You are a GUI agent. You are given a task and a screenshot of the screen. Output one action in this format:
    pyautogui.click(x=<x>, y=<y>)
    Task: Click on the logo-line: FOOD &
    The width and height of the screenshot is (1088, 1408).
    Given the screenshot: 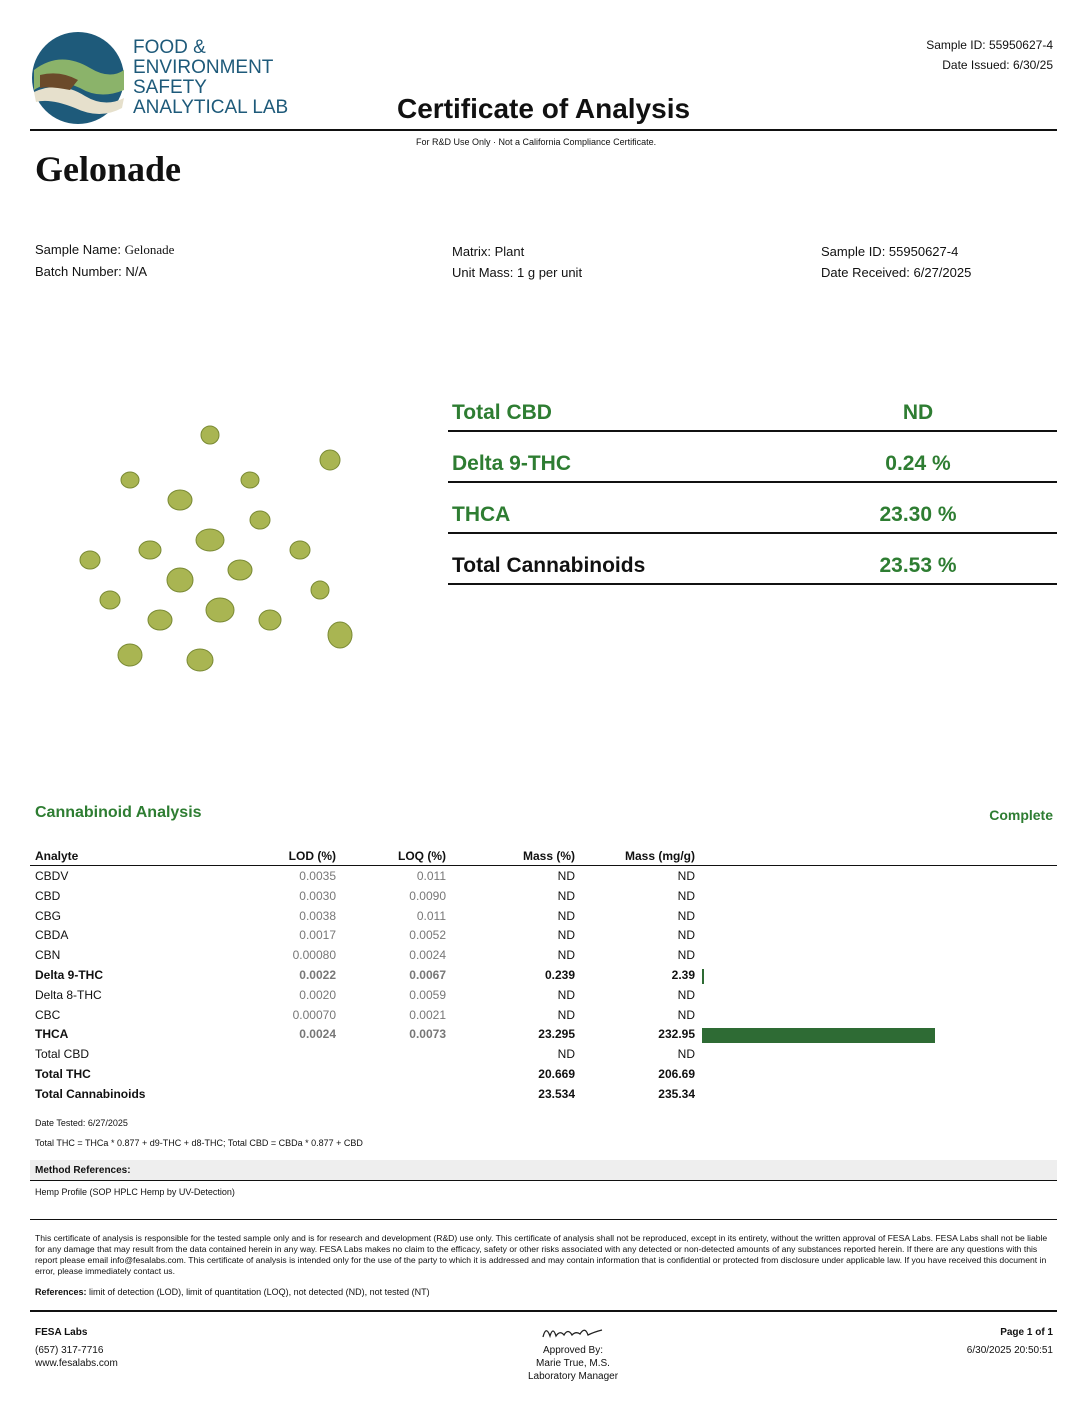 What is the action you would take?
    pyautogui.click(x=169, y=47)
    